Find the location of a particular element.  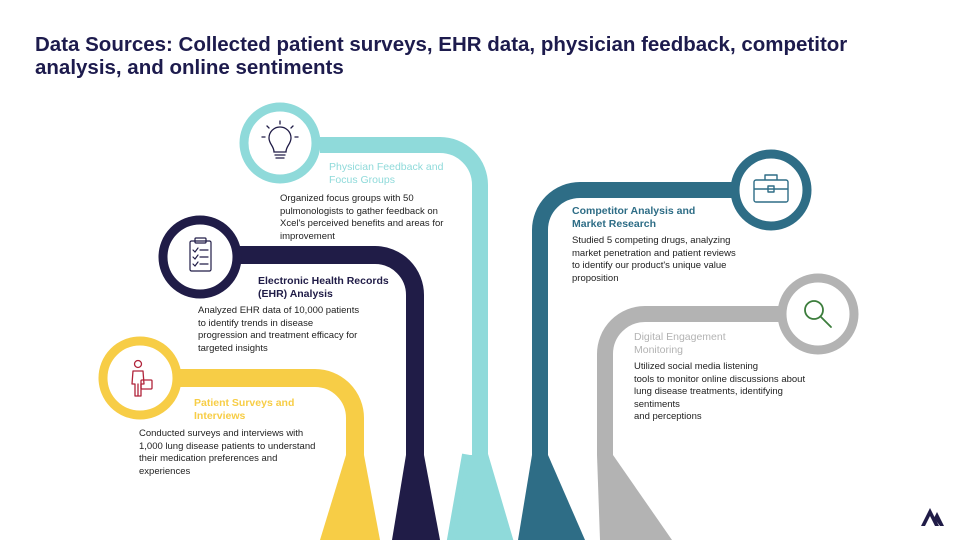

competitor-band is located at coordinates (641, 318).